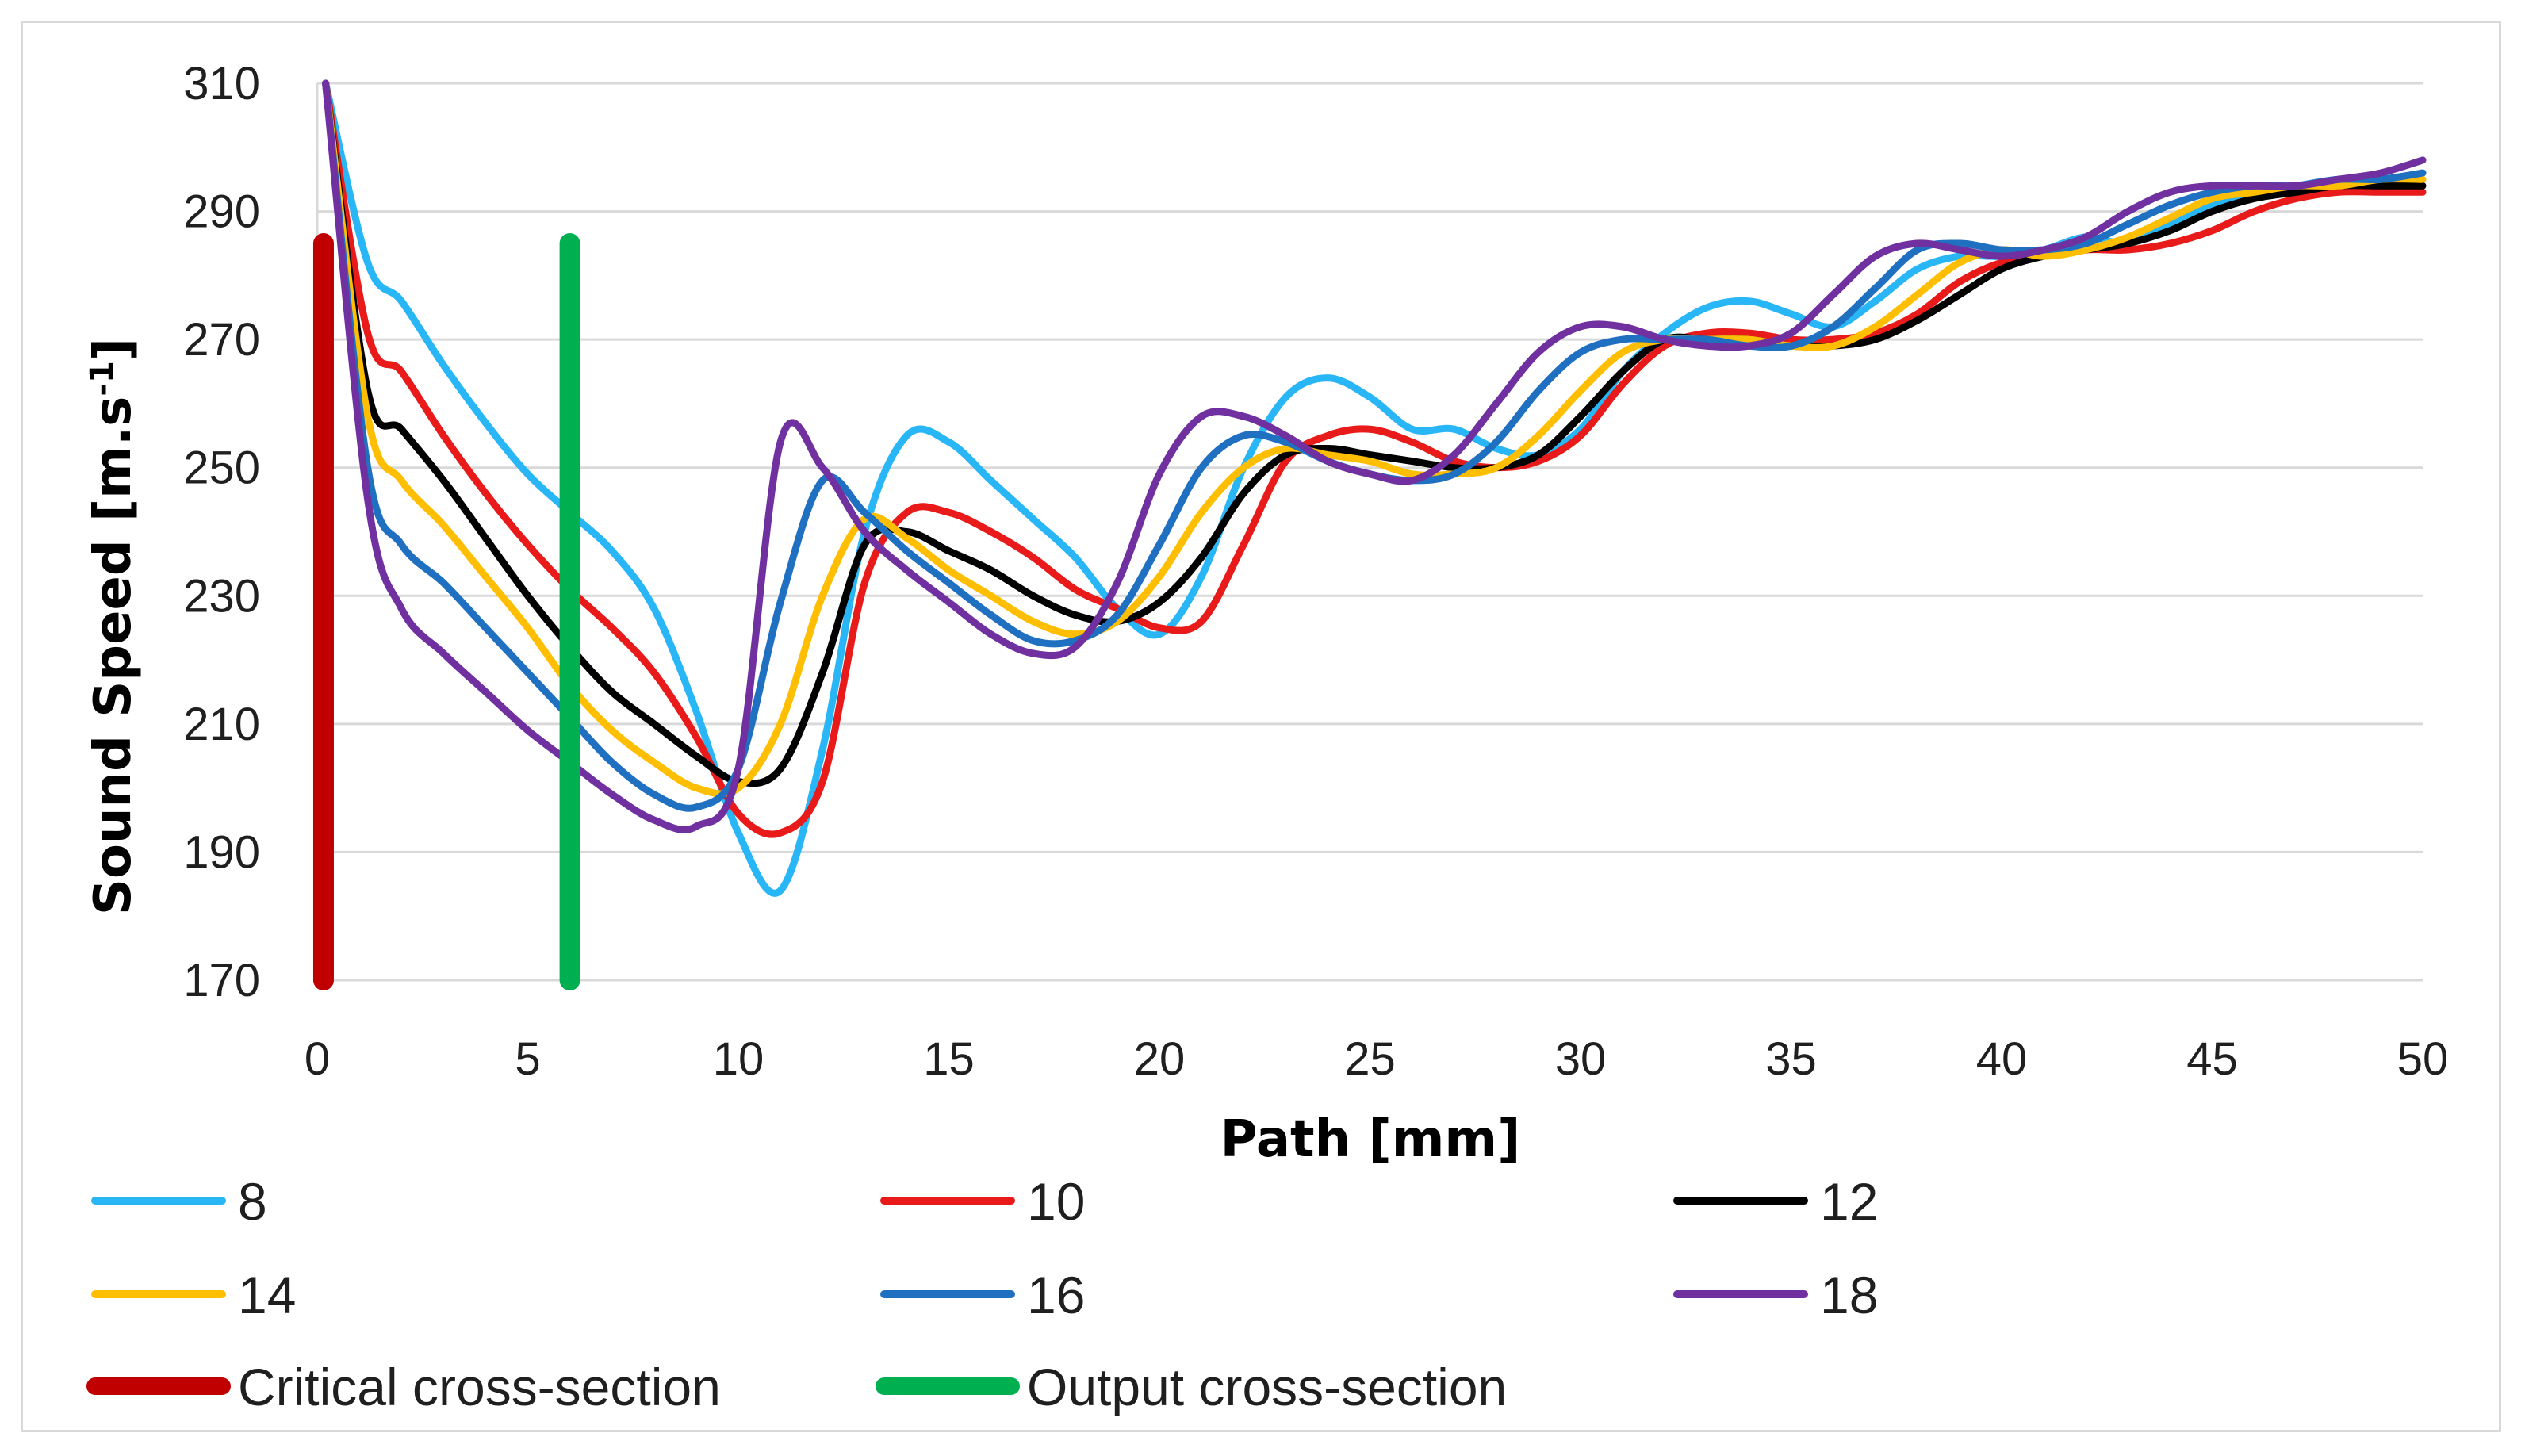 The width and height of the screenshot is (2525, 1456). I want to click on legend-label-output: Output cross-section, so click(1267, 1387).